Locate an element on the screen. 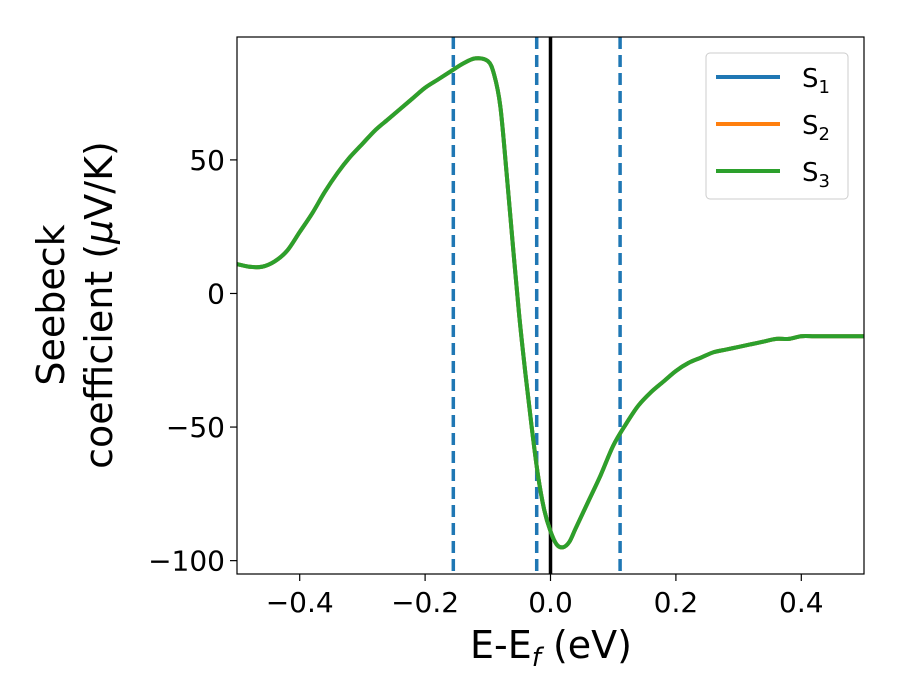 The height and width of the screenshot is (700, 900). y-axis-label-line1: Seebeck is located at coordinates (51, 304).